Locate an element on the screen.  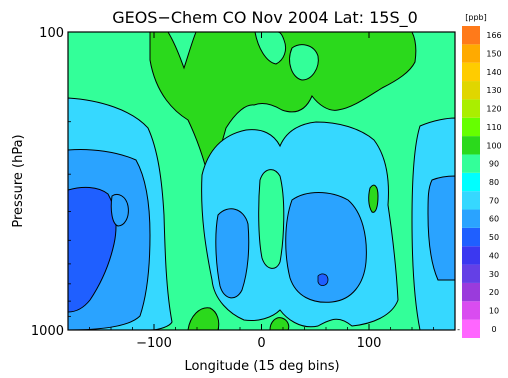
colorbar-under-label: - is located at coordinates (458, 329).